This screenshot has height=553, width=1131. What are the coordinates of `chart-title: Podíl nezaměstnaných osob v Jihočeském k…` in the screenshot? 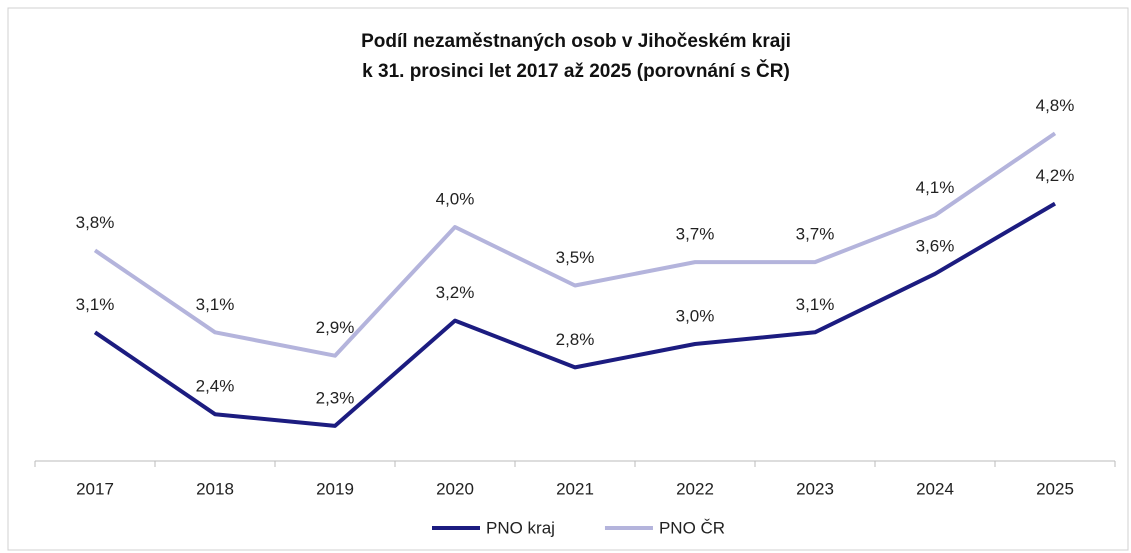 It's located at (576, 41).